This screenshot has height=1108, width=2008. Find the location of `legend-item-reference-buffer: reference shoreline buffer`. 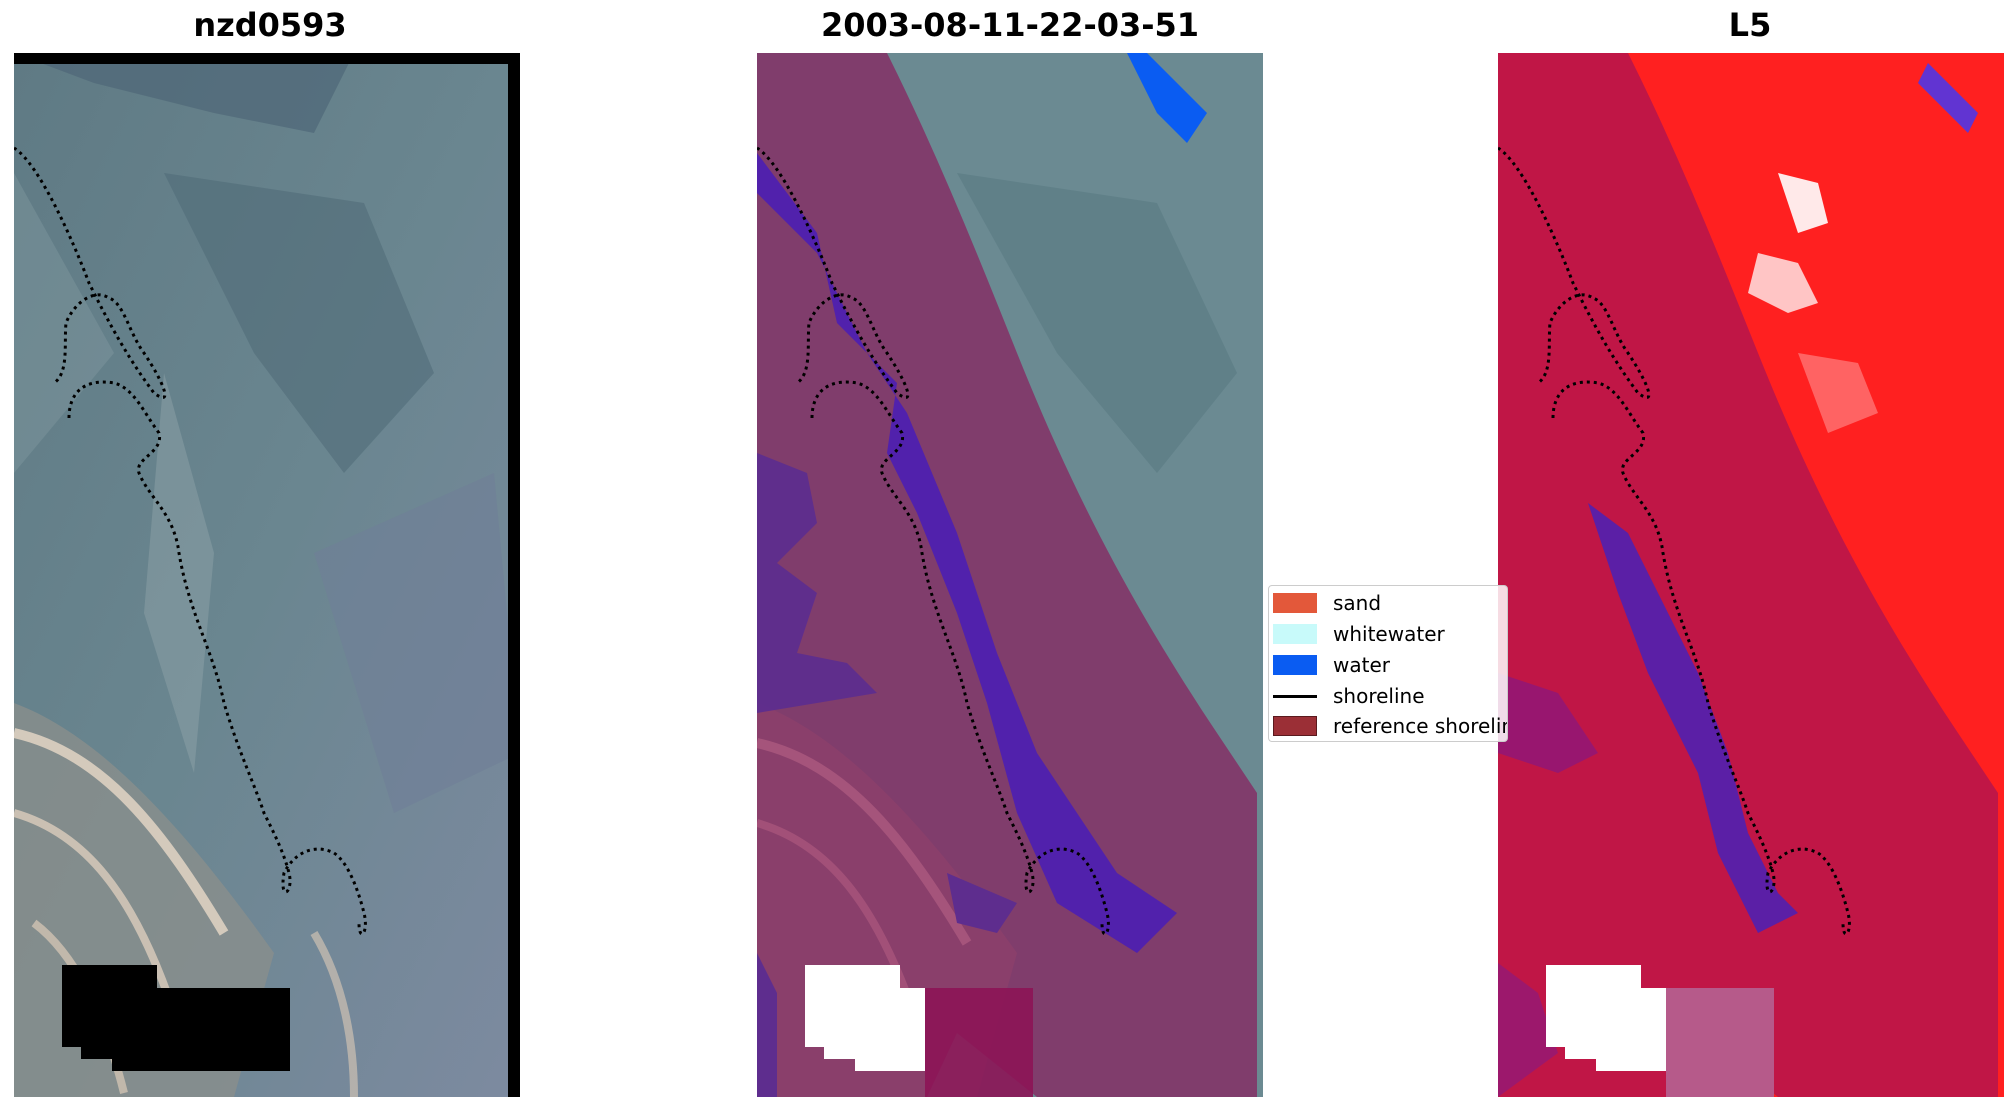

legend-item-reference-buffer: reference shoreline buffer is located at coordinates (1388, 726).